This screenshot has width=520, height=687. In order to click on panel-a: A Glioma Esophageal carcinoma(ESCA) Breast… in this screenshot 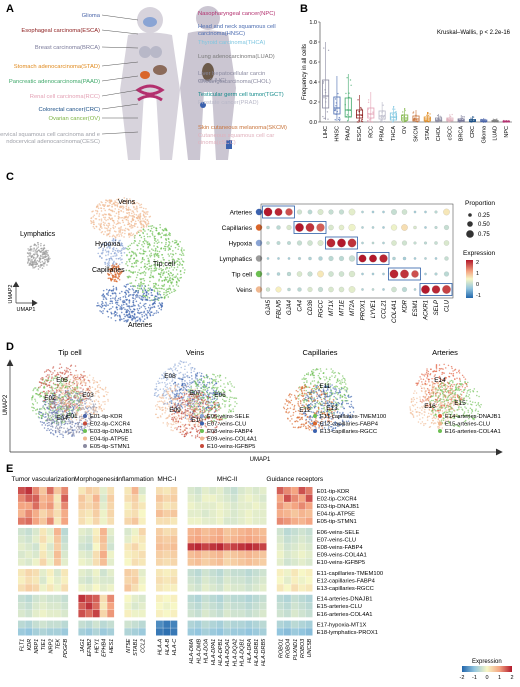, I will do `click(143, 81)`.